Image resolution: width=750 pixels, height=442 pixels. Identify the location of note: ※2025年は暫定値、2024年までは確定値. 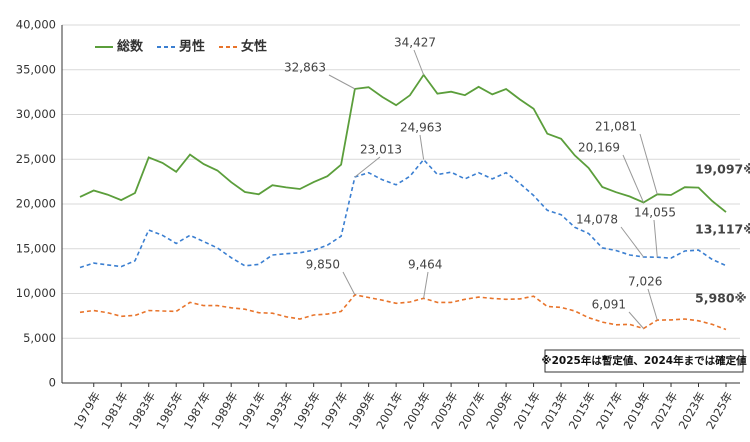
(644, 360).